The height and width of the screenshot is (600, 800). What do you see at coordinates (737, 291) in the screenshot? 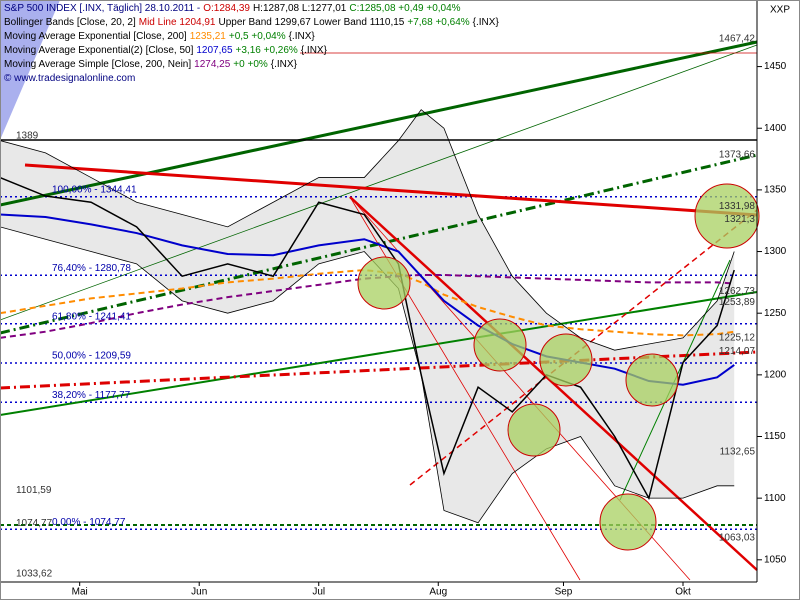
I see `price-label: 1262,73` at bounding box center [737, 291].